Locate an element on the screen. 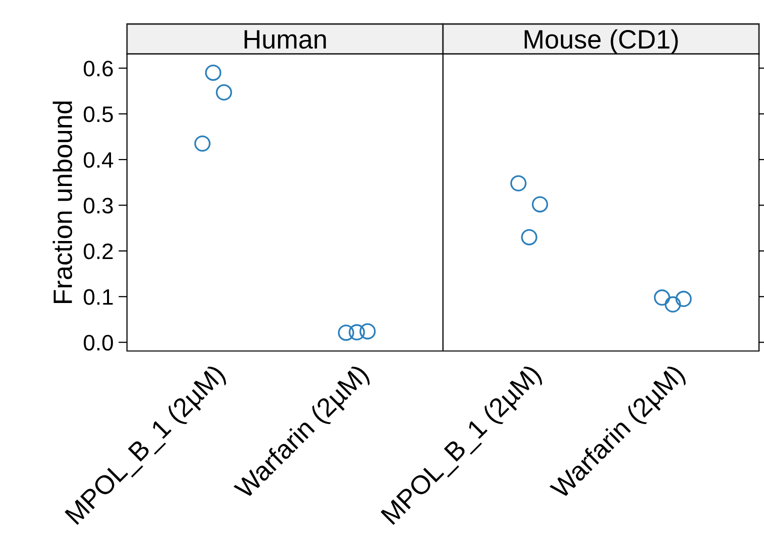  y-axis-title: Fraction unbound is located at coordinates (62, 202).